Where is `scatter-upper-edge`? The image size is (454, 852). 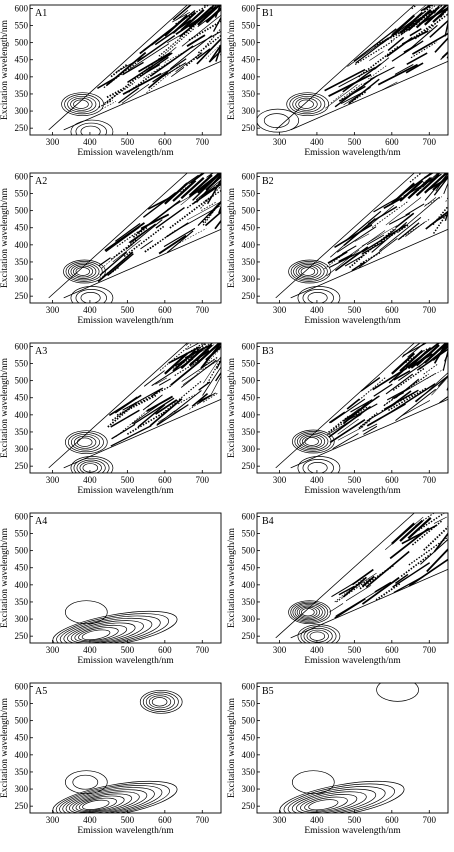 scatter-upper-edge is located at coordinates (345, 68).